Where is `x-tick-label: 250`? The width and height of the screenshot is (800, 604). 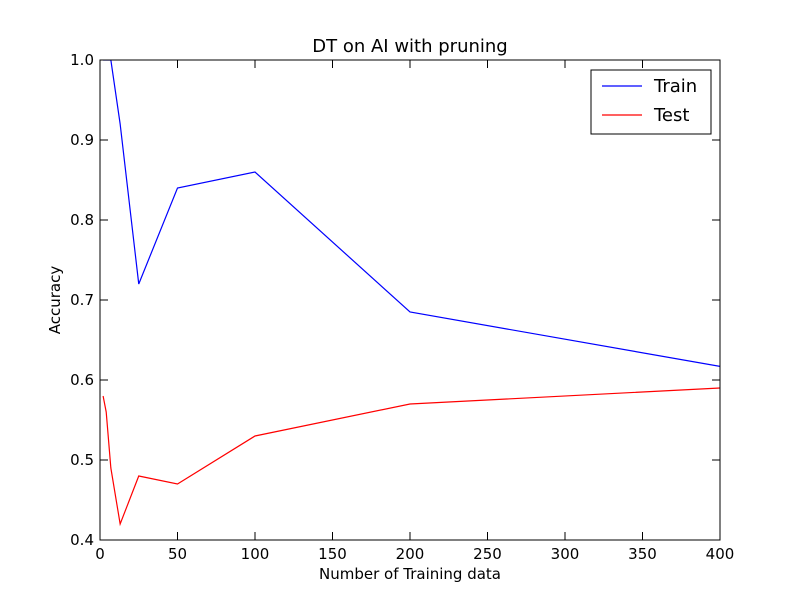 x-tick-label: 250 is located at coordinates (487, 554).